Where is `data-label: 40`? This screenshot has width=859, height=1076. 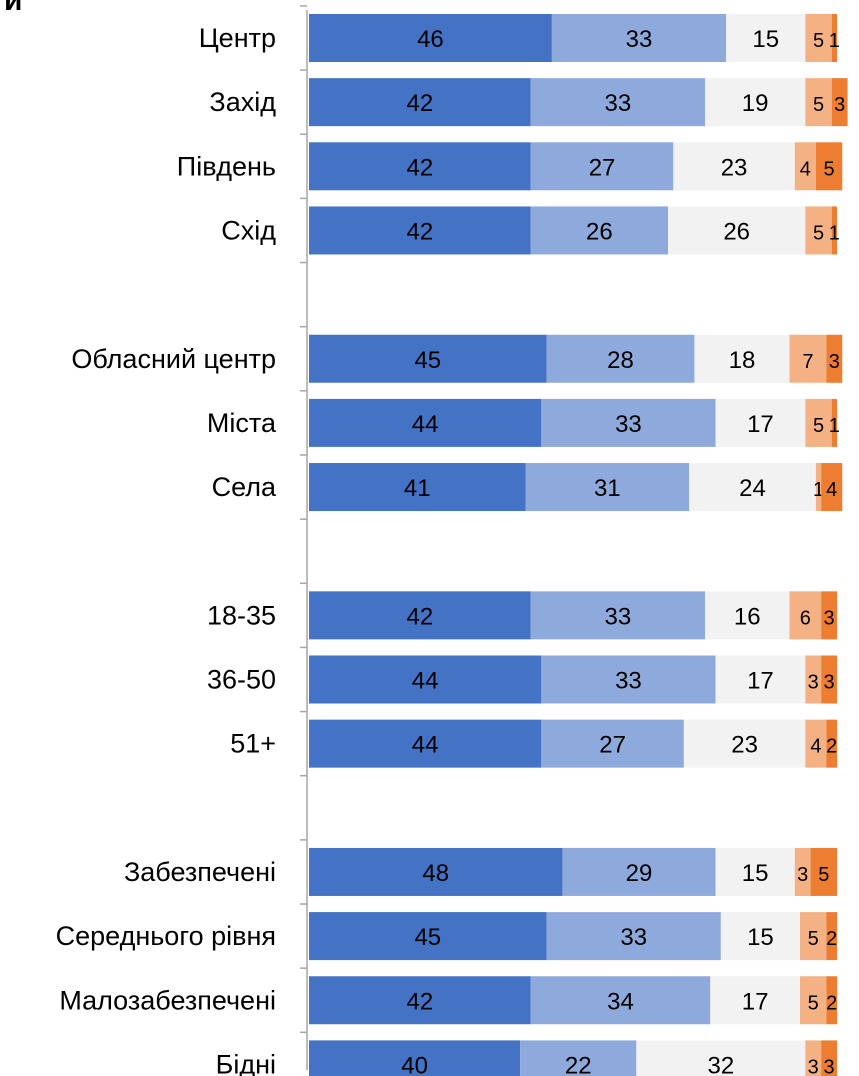
data-label: 40 is located at coordinates (414, 1064).